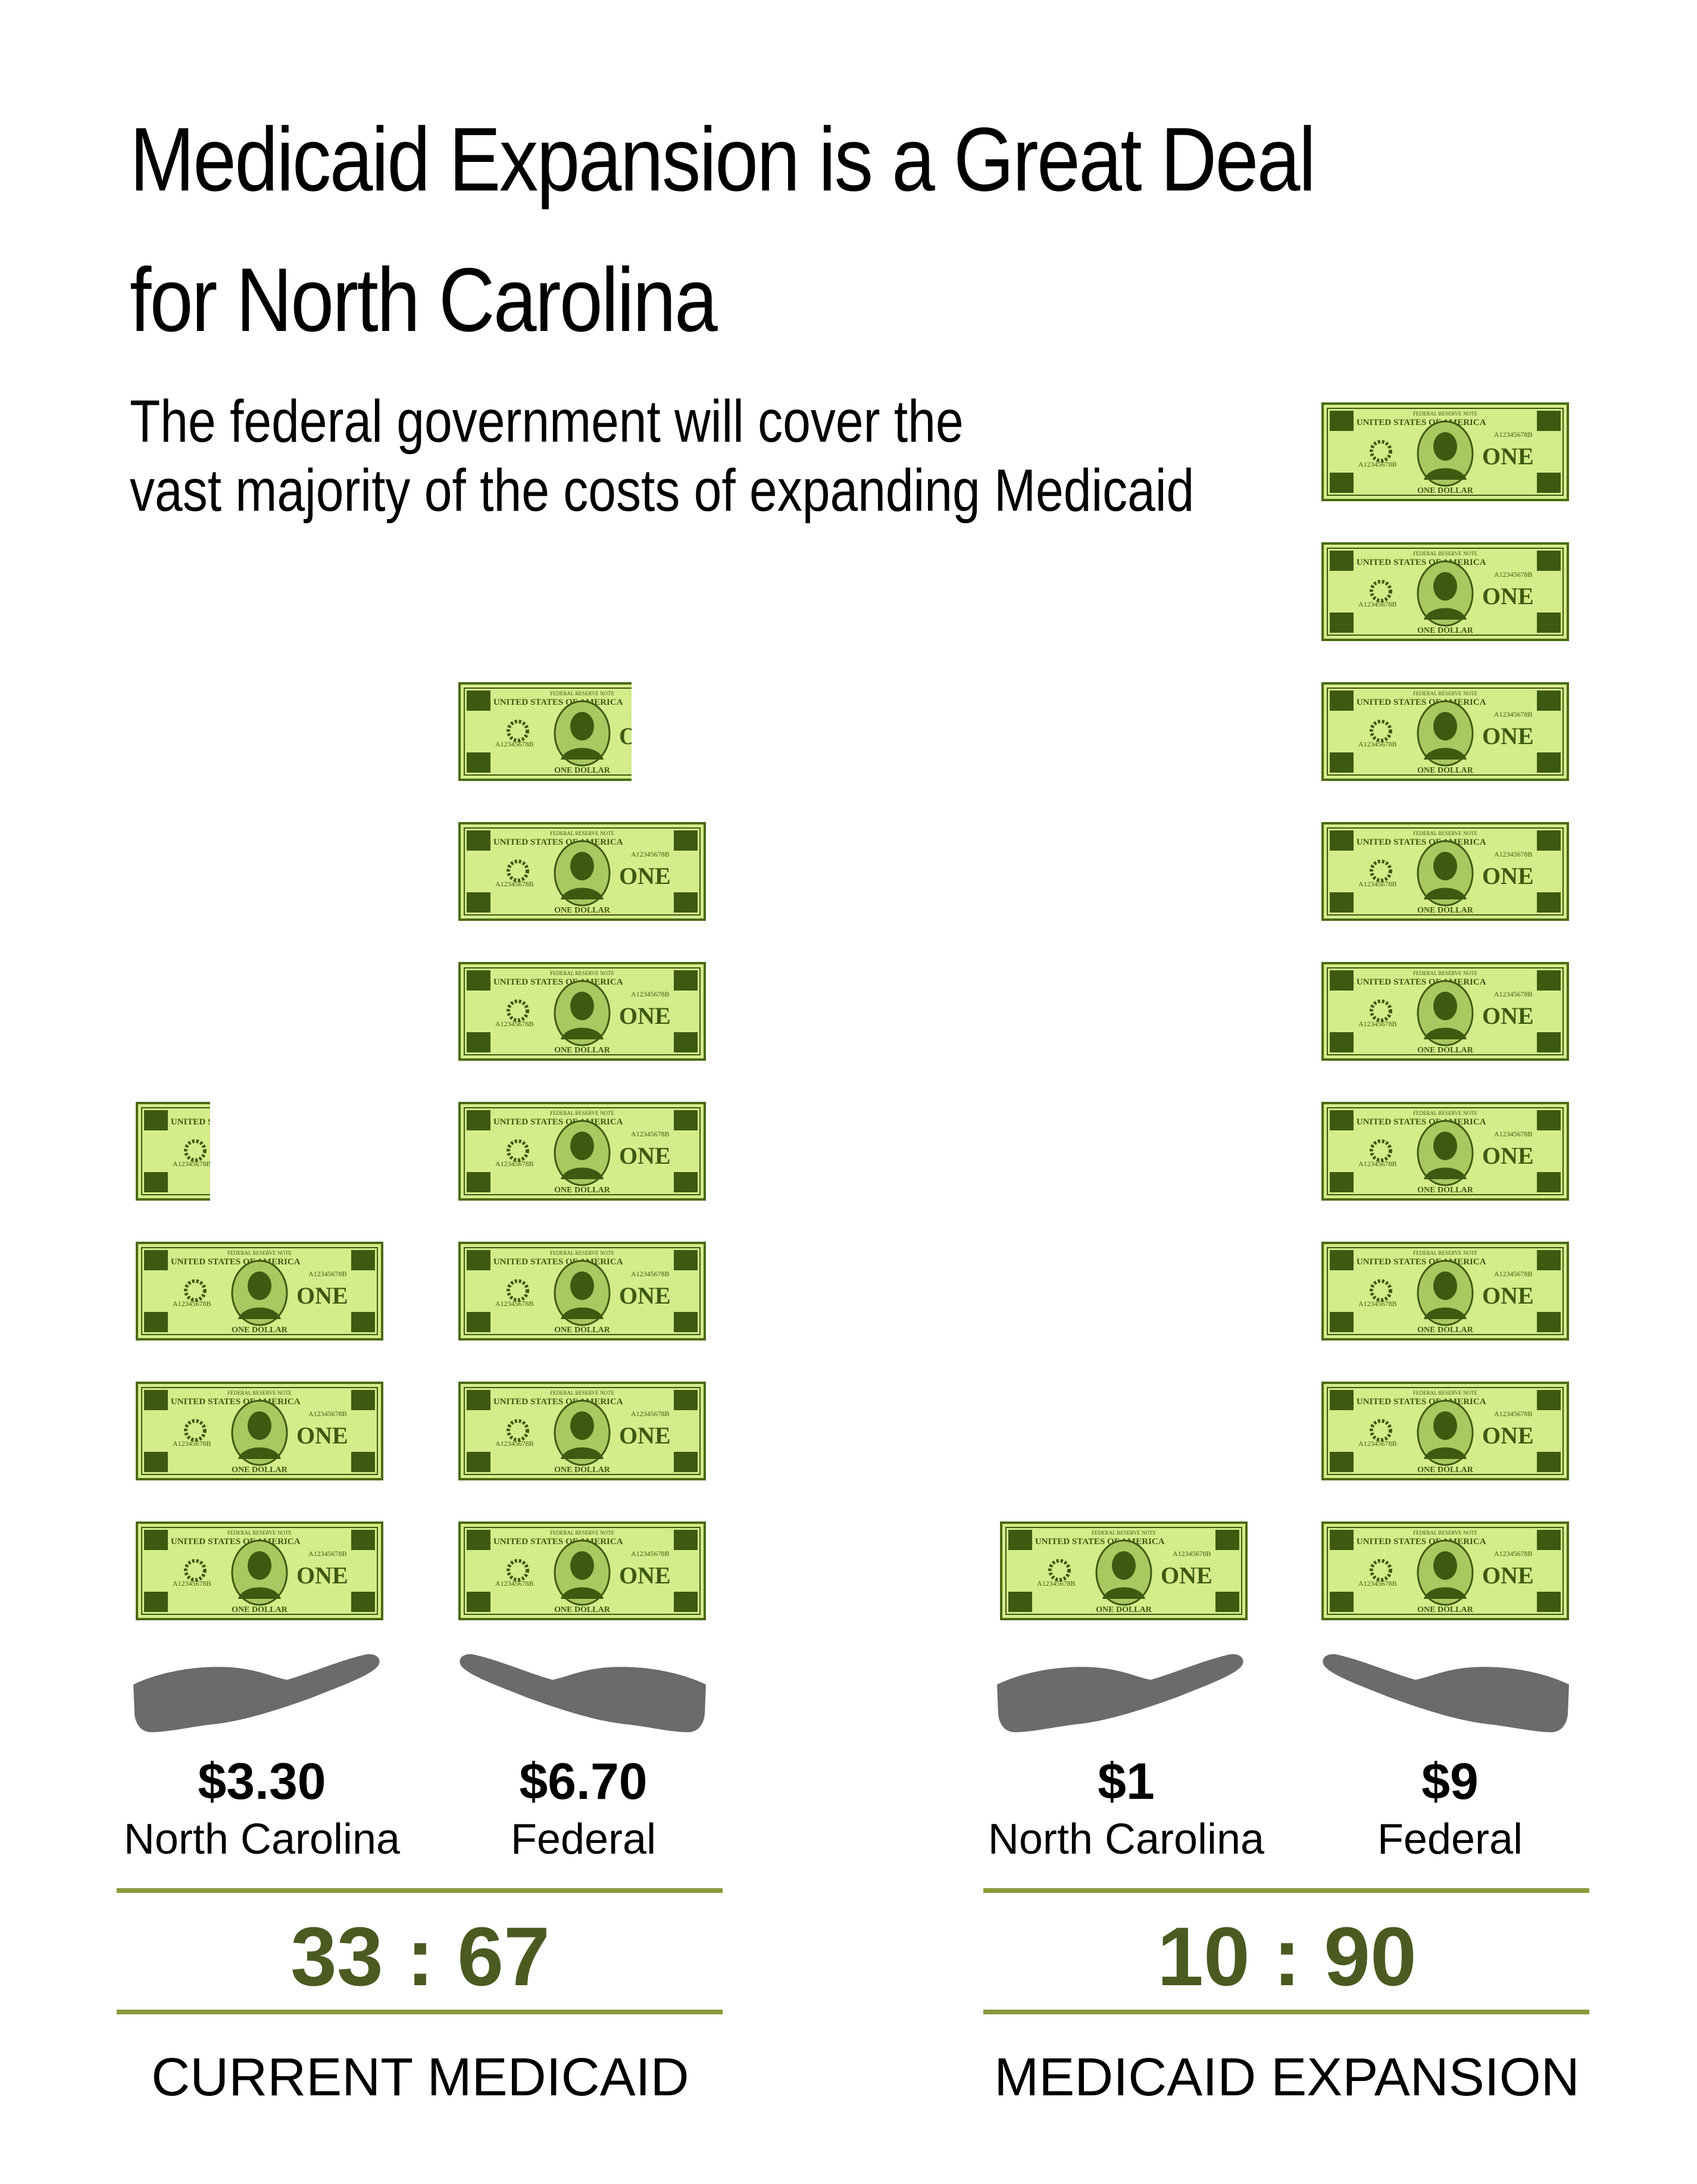  I want to click on divider-expansion-bottom, so click(1286, 2012).